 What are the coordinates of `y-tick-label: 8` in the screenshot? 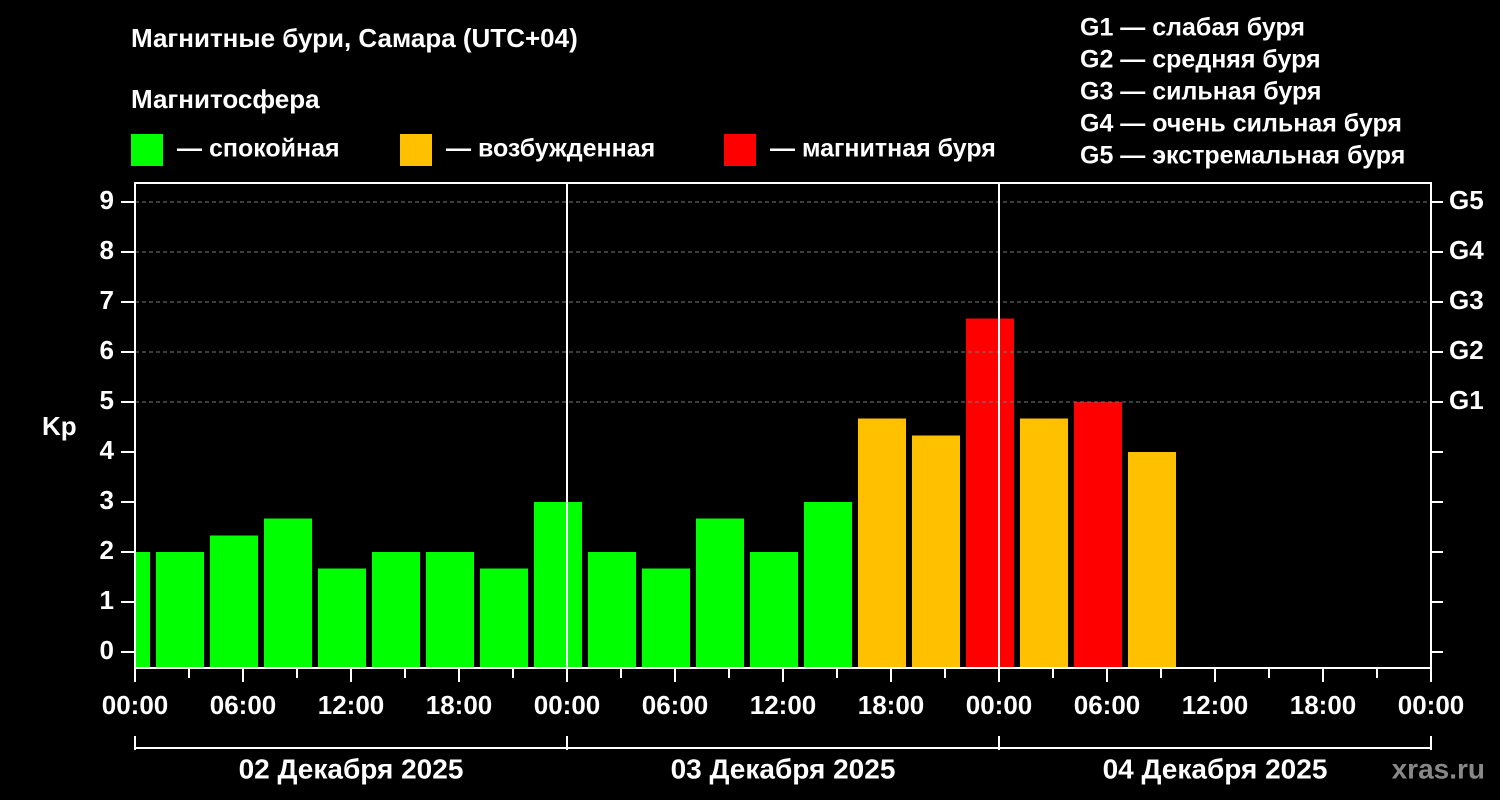 It's located at (107, 250).